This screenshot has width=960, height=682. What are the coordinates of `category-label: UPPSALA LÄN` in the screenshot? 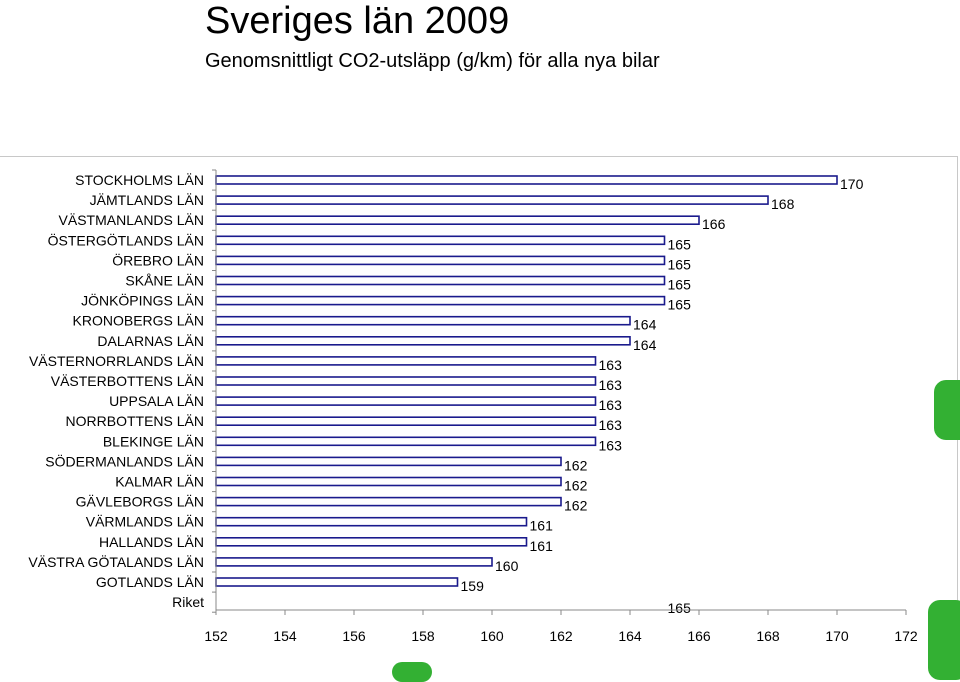 It's located at (156, 401).